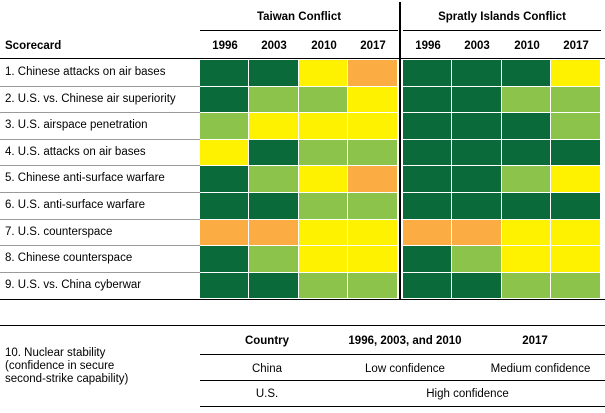 This screenshot has height=413, width=605. Describe the element at coordinates (477, 46) in the screenshot. I see `year-header-spratly-1: 2003` at that location.